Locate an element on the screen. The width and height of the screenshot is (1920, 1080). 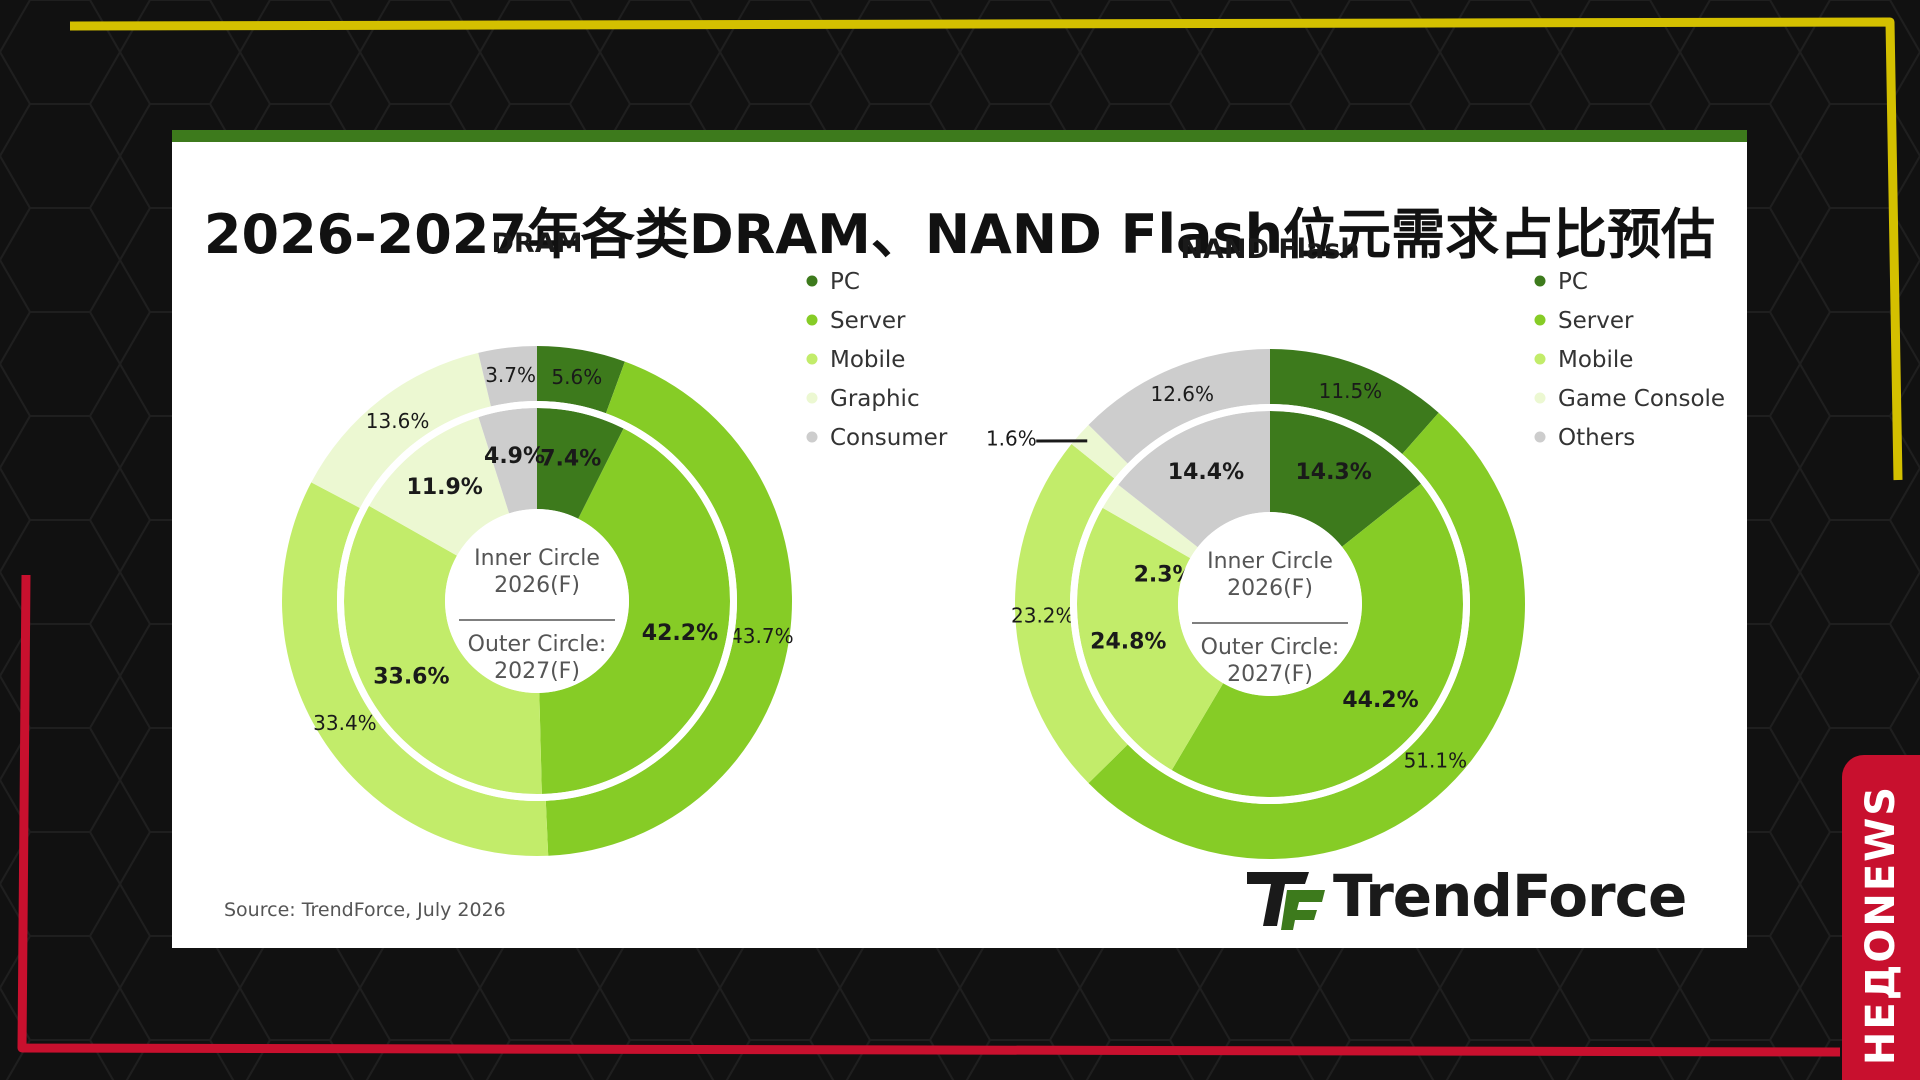
legend-item: Consumer is located at coordinates (889, 438).